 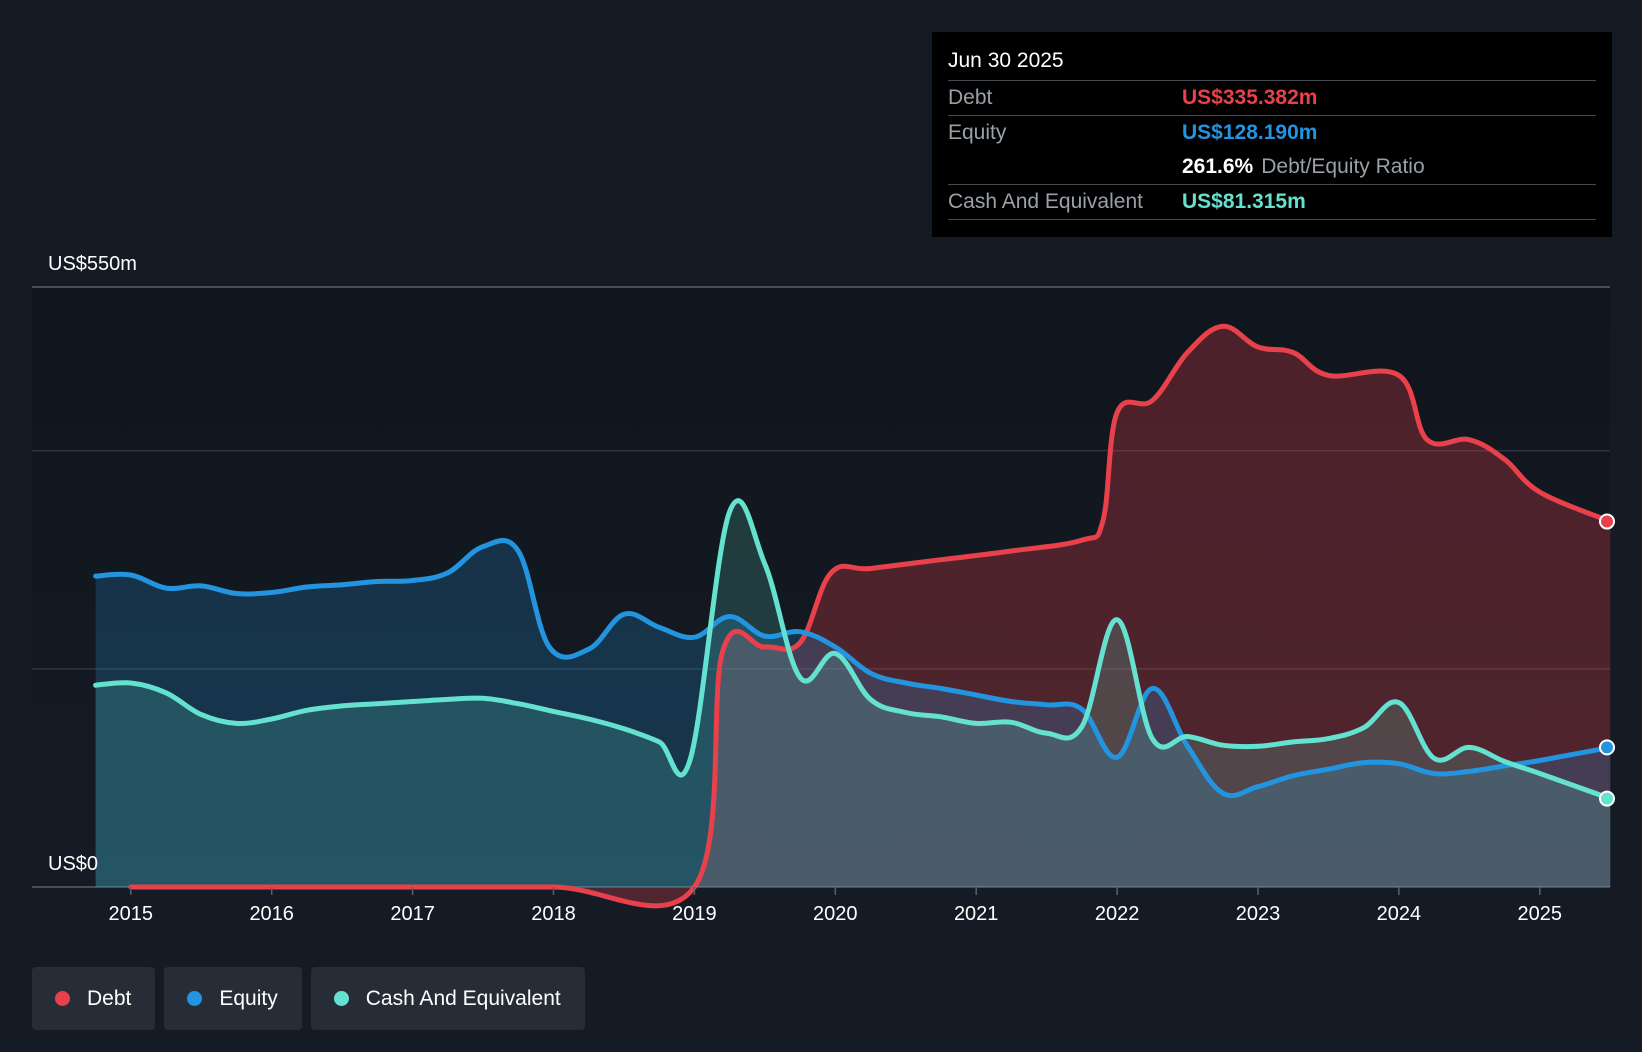 I want to click on legend-dot-cash, so click(x=341, y=998).